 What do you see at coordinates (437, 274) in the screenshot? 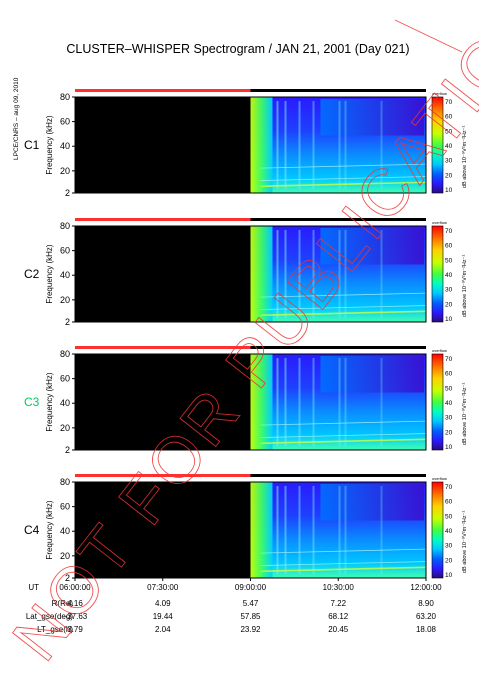
I see `colorbar` at bounding box center [437, 274].